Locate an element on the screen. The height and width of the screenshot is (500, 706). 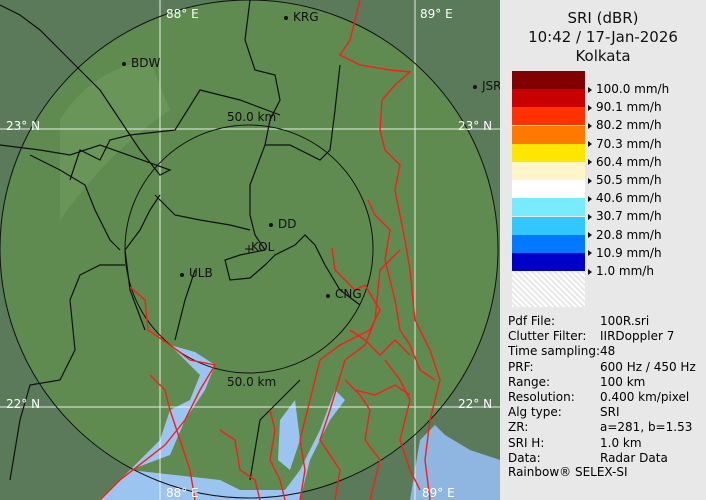
city-label-bdw: BDW is located at coordinates (145, 63).